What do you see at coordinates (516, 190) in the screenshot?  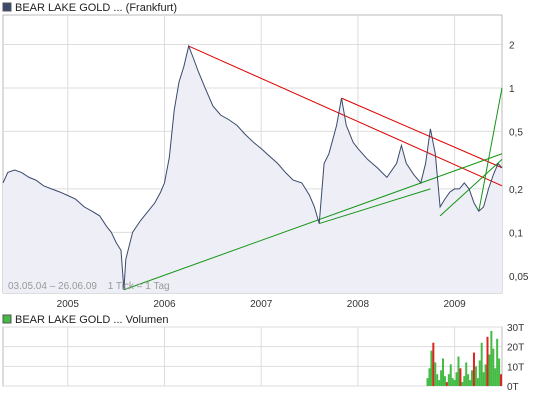 I see `price-y-tick-label: 0,2` at bounding box center [516, 190].